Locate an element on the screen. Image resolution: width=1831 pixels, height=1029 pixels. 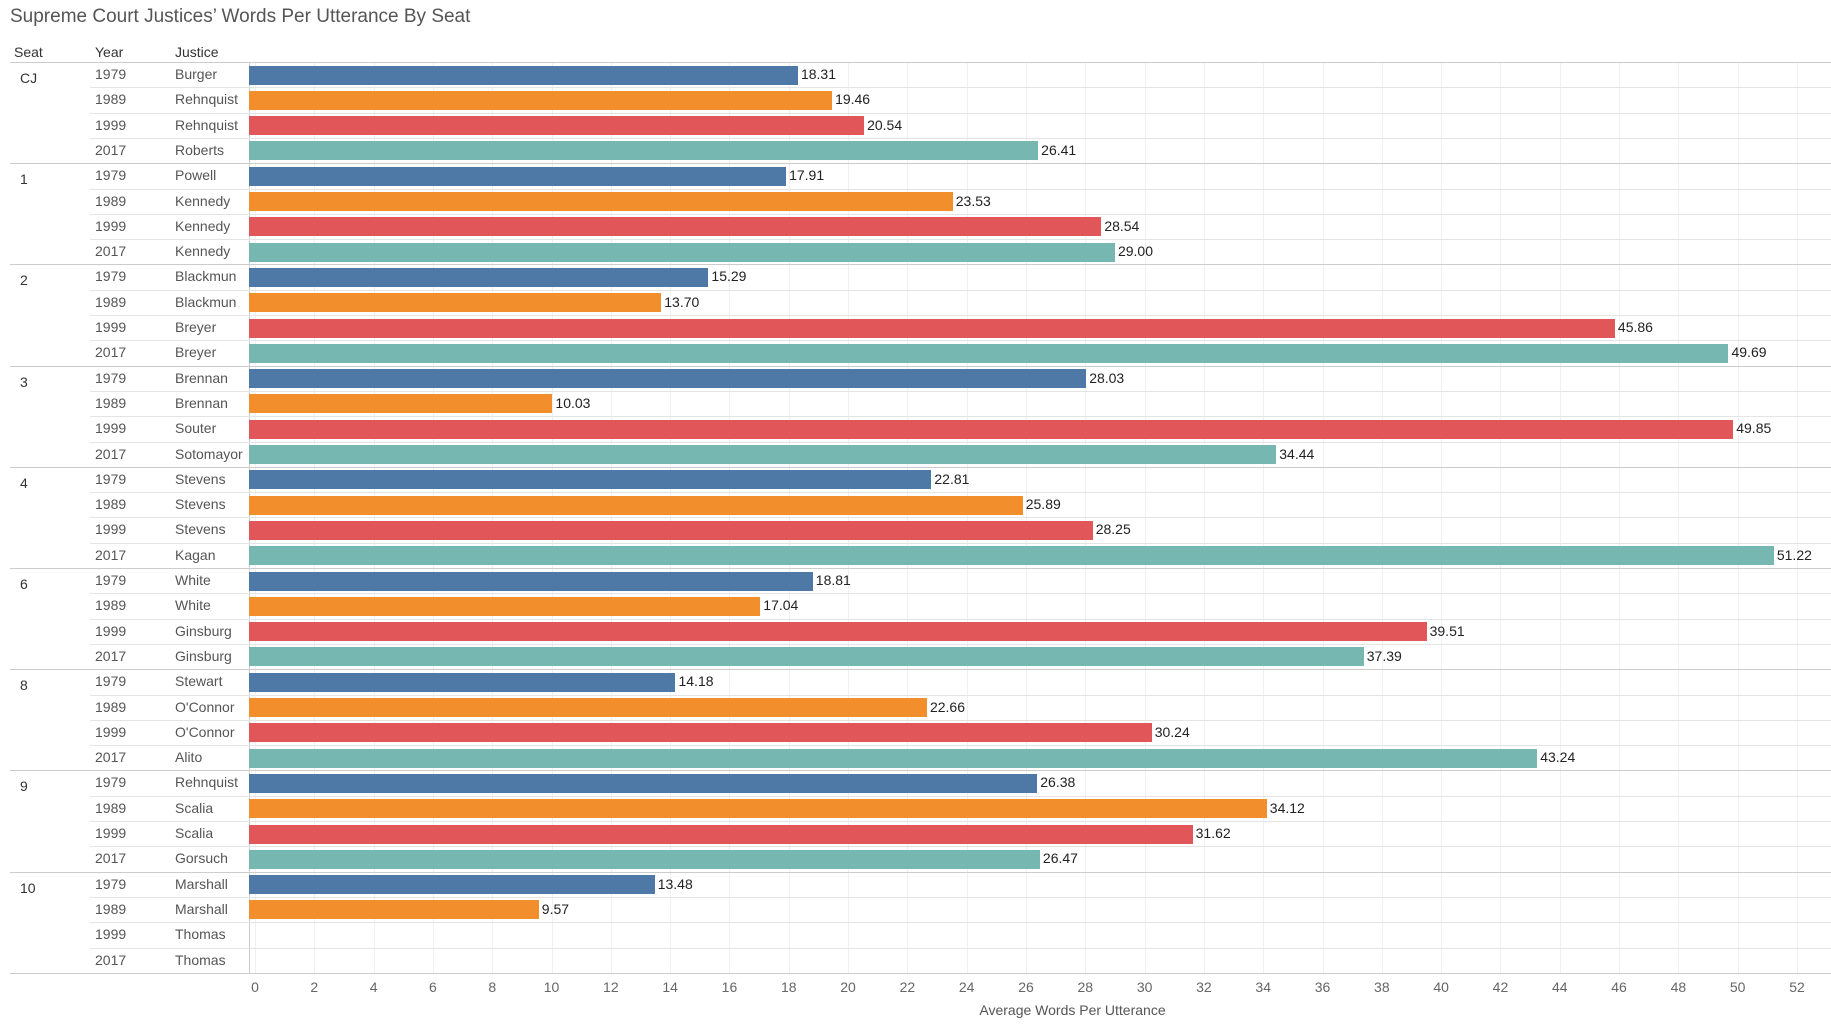
header-seat: Seat is located at coordinates (28, 52).